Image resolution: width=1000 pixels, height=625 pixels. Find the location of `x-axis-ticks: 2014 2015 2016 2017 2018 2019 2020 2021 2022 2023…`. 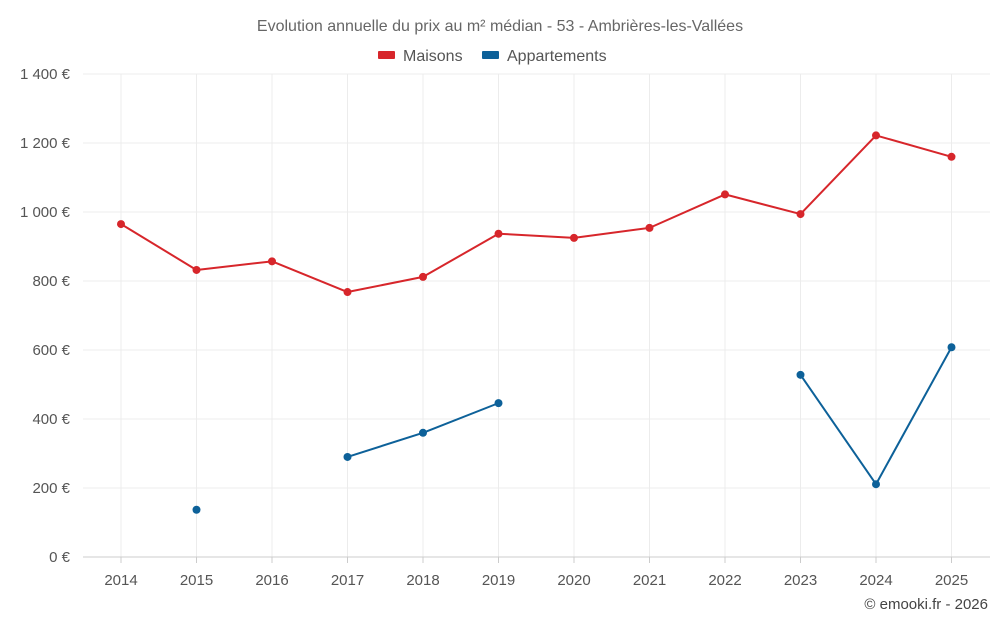

x-axis-ticks: 2014 2015 2016 2017 2018 2019 2020 2021 2022 2023… is located at coordinates (536, 572).